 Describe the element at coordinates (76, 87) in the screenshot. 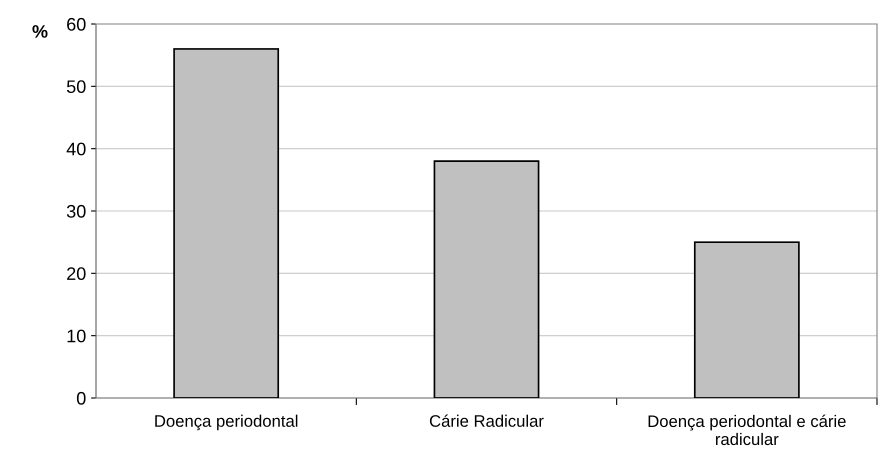

I see `y-tick-label: 50` at that location.